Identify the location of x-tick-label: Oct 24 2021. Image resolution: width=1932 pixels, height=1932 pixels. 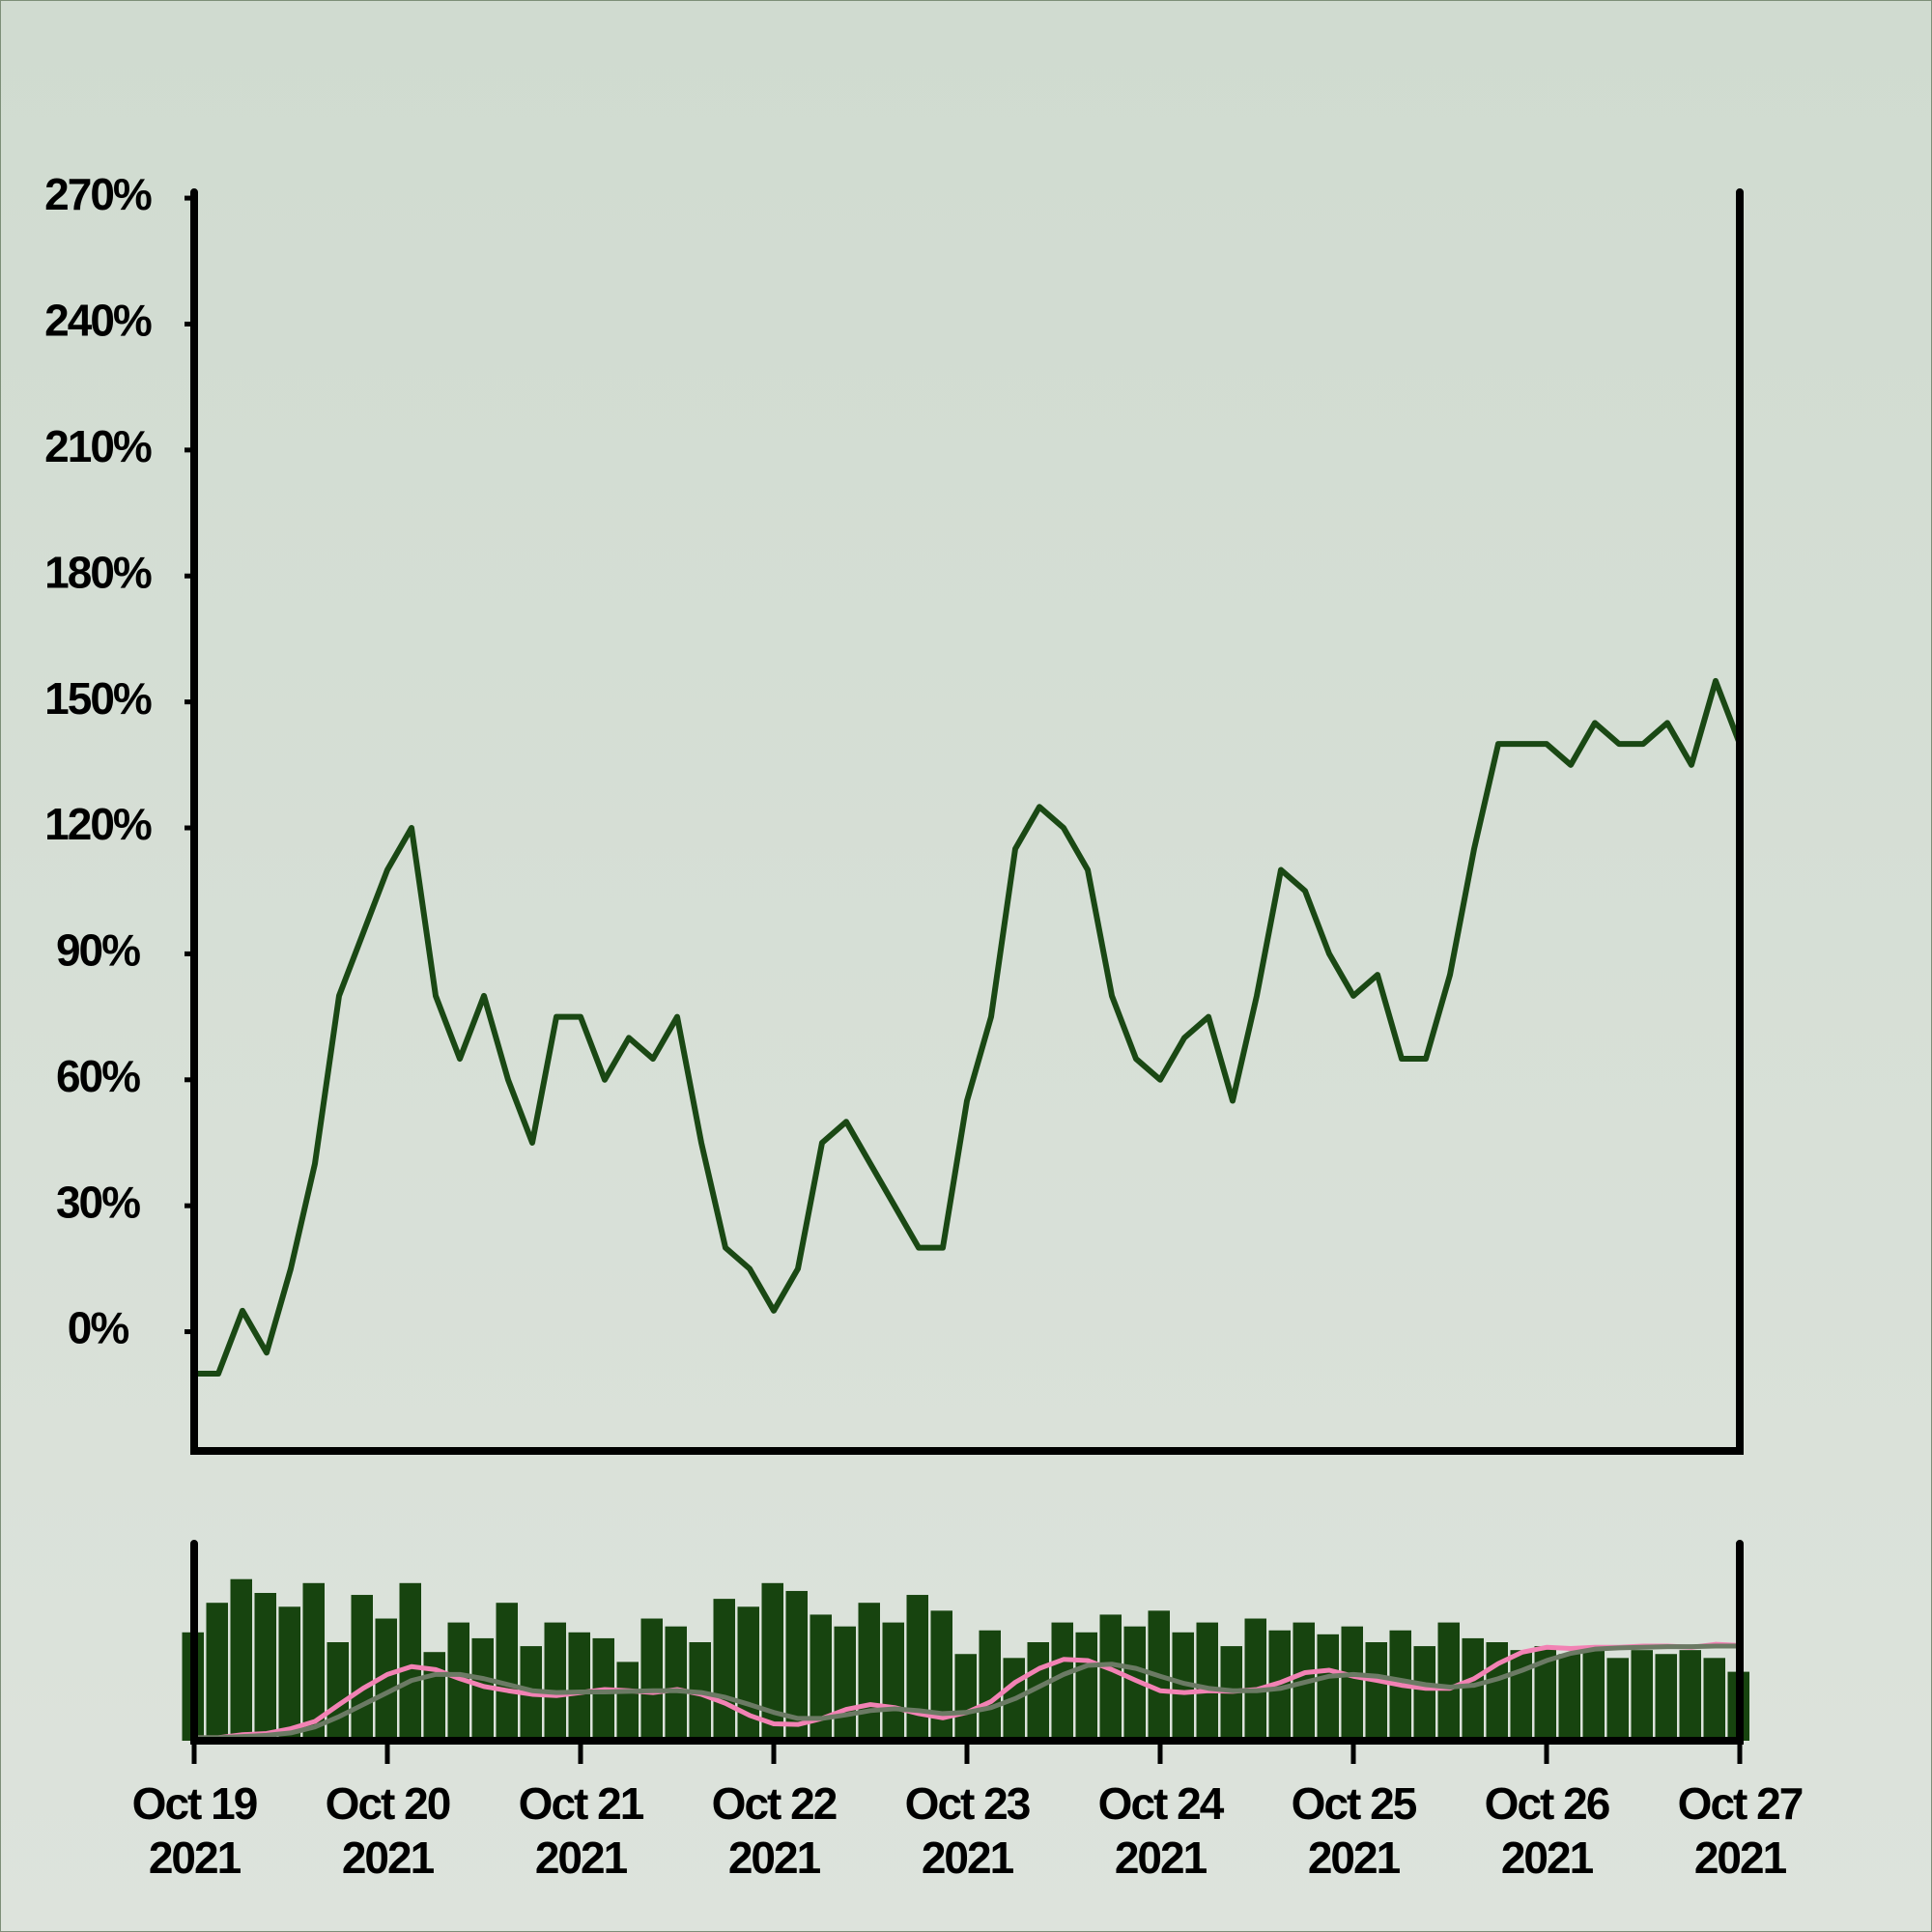
(1161, 1830).